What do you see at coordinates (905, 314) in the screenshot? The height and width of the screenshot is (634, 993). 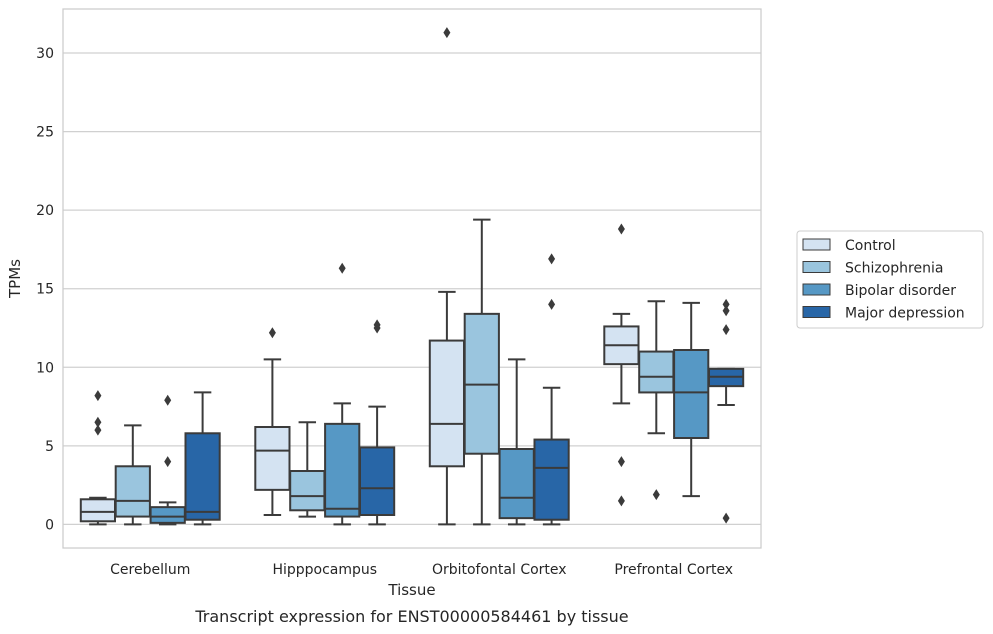 I see `legend-label: Major depression` at bounding box center [905, 314].